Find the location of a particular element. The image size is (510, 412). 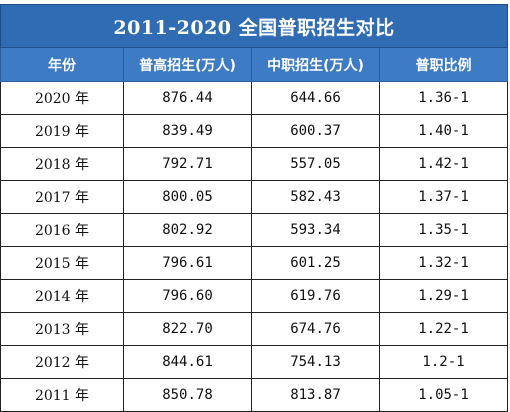

vocational-cell: 619.76 is located at coordinates (315, 296).